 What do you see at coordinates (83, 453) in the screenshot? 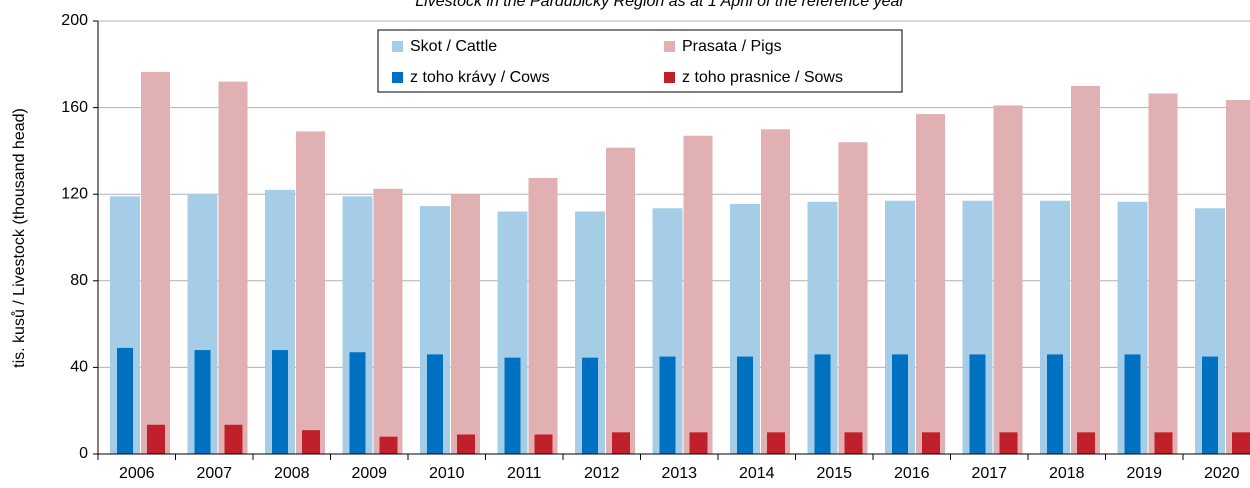
I see `y-tick-label: 0` at bounding box center [83, 453].